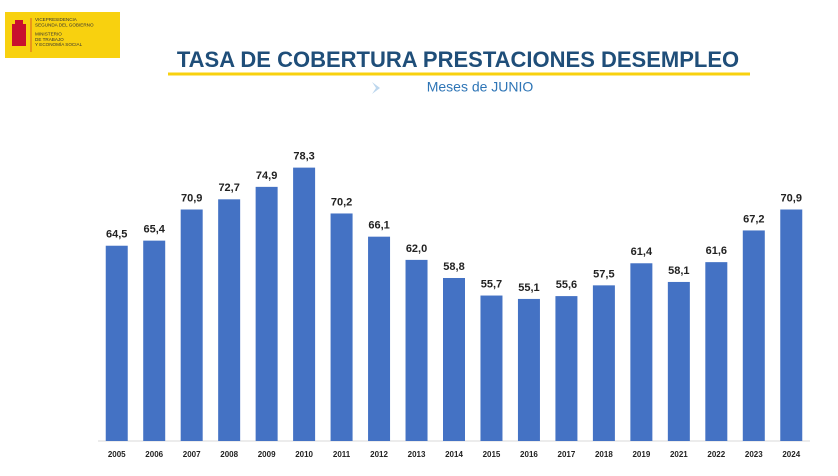 The image size is (838, 476). I want to click on x-tick-label: 2010, so click(304, 454).